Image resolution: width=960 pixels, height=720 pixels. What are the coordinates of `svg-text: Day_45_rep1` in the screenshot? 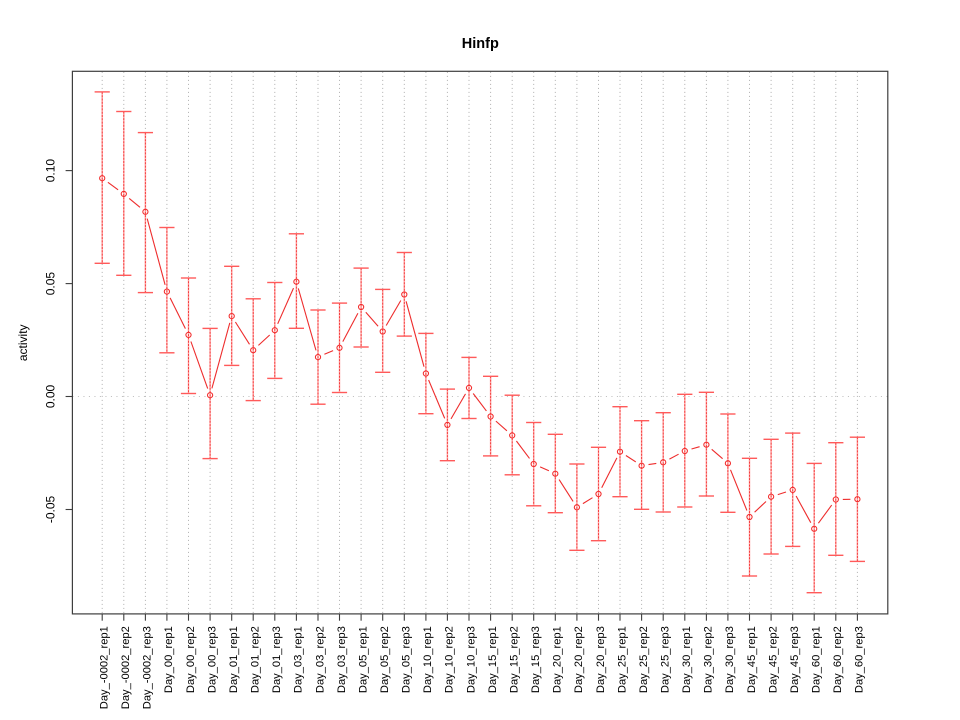 It's located at (752, 659).